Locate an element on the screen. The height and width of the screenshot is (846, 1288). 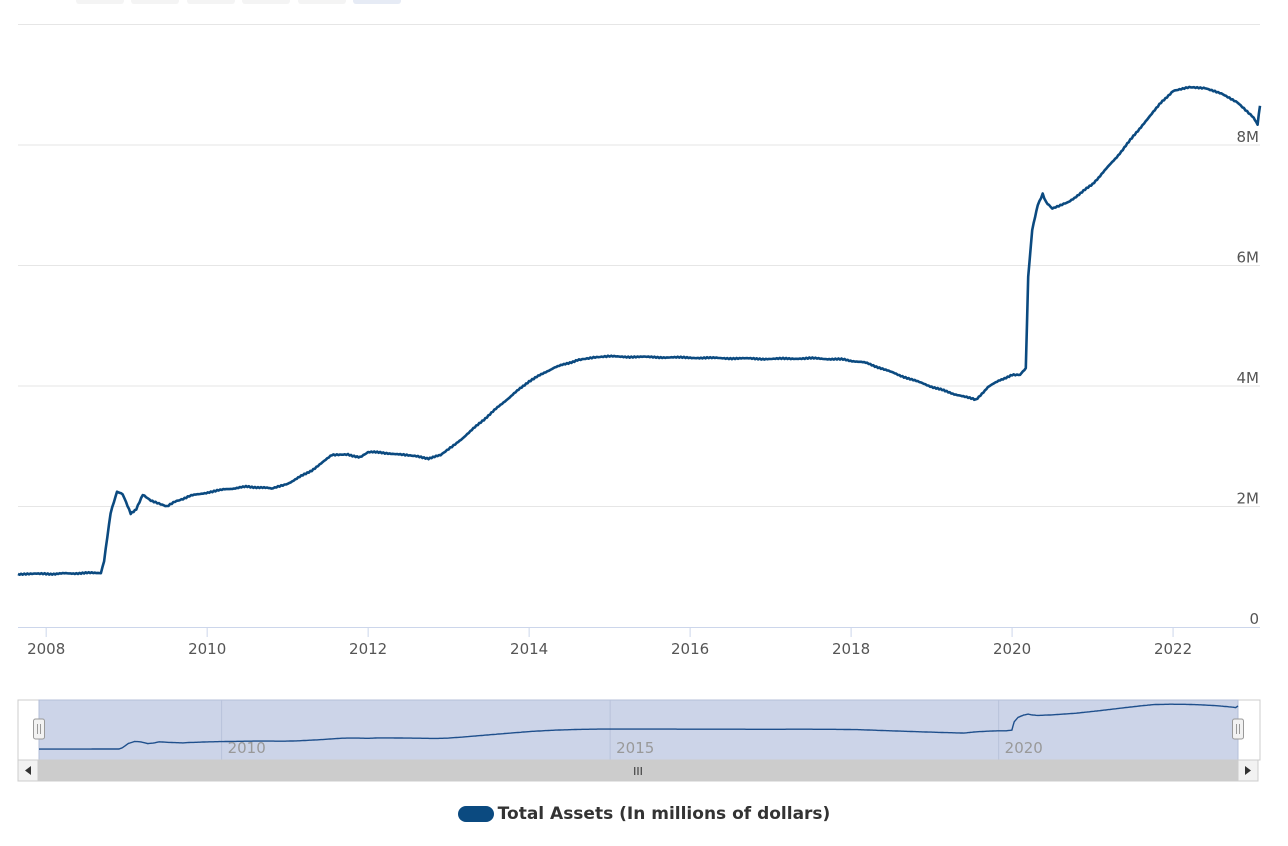
navigator-label: 2020 is located at coordinates (1024, 748).